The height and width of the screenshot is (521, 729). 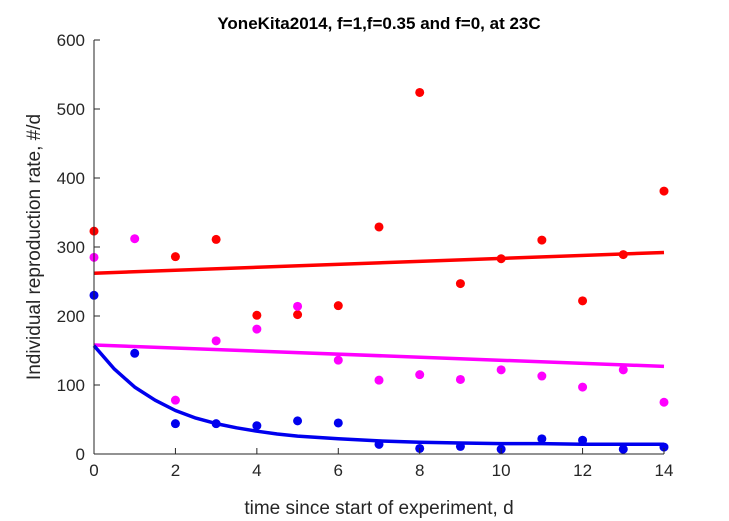 What do you see at coordinates (582, 470) in the screenshot?
I see `x-tick-label: 12` at bounding box center [582, 470].